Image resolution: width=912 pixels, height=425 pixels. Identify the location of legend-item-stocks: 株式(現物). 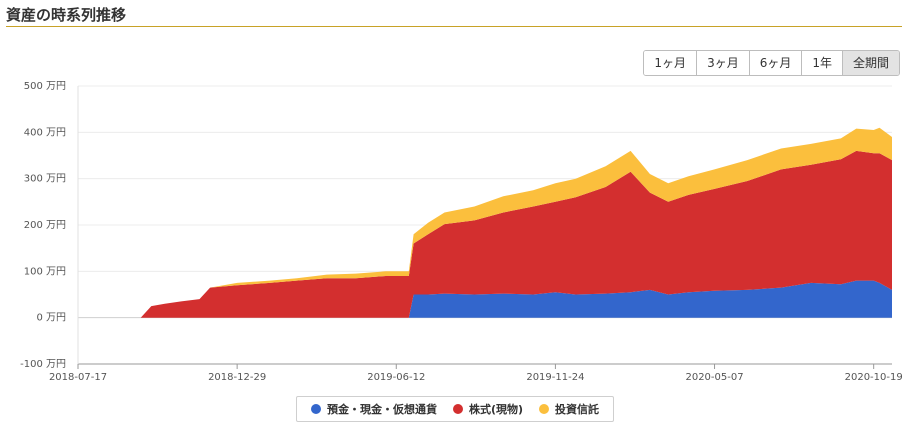
(488, 409).